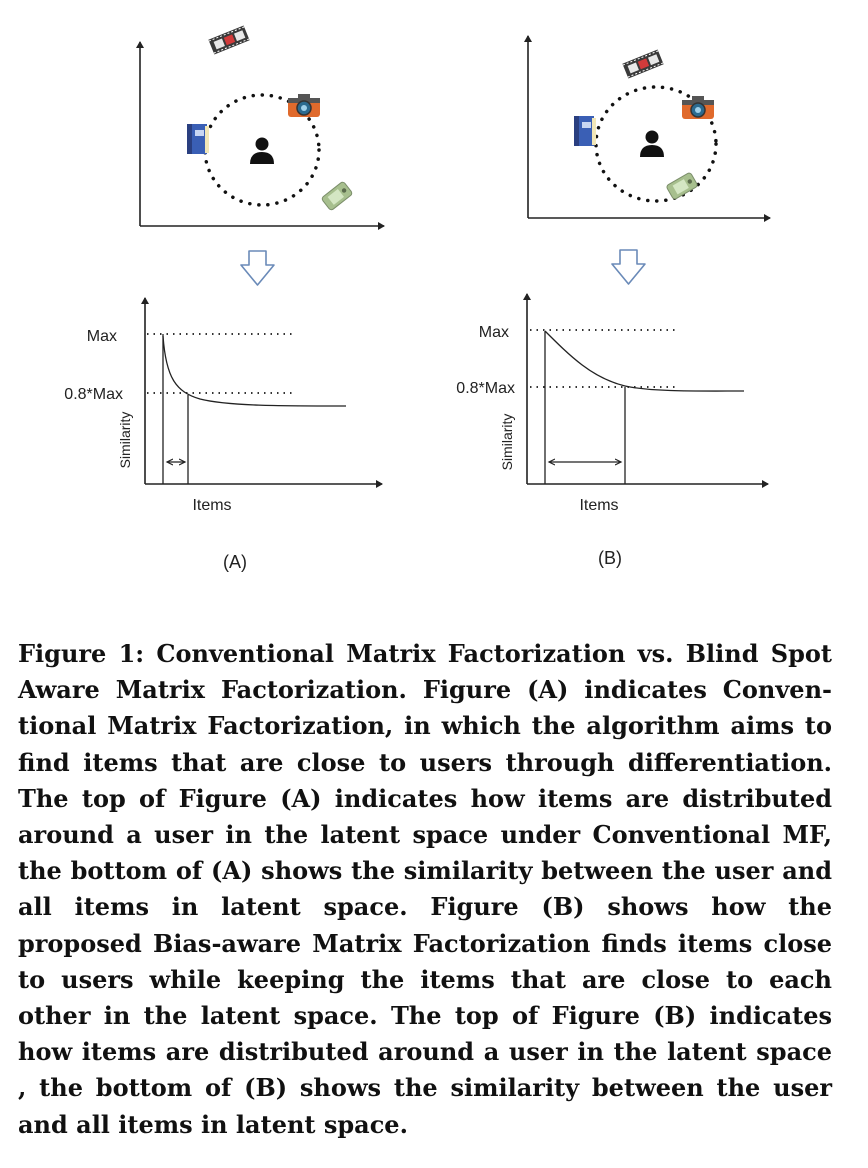 This screenshot has height=1168, width=868. What do you see at coordinates (102, 336) in the screenshot?
I see `max-label-a: Max` at bounding box center [102, 336].